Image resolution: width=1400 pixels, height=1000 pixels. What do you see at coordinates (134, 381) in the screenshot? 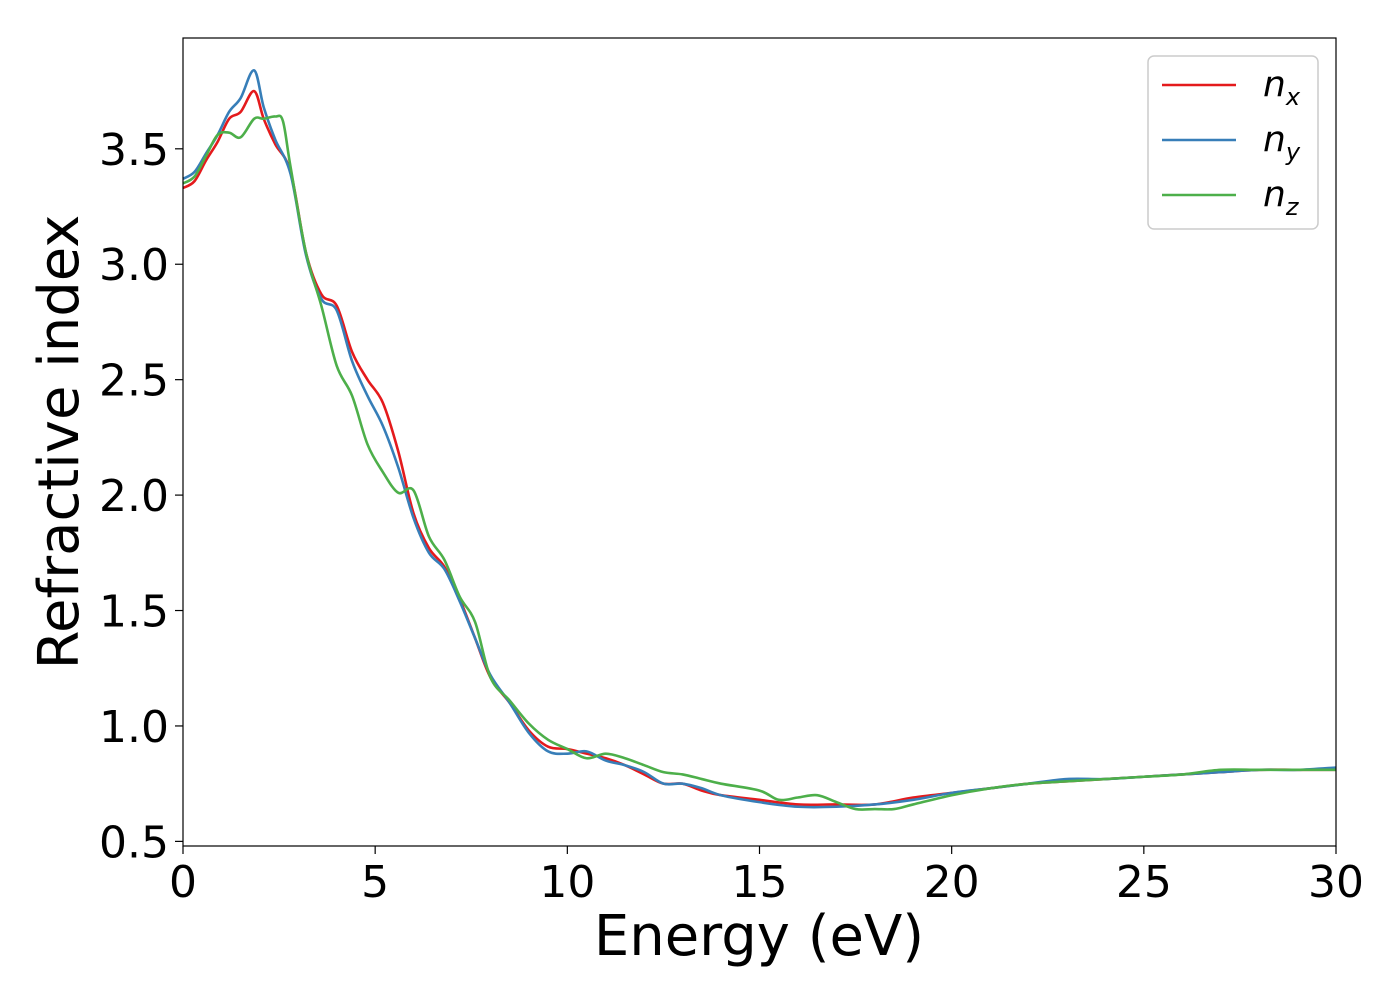
I see `y-tick-label: 2.5` at bounding box center [134, 381].